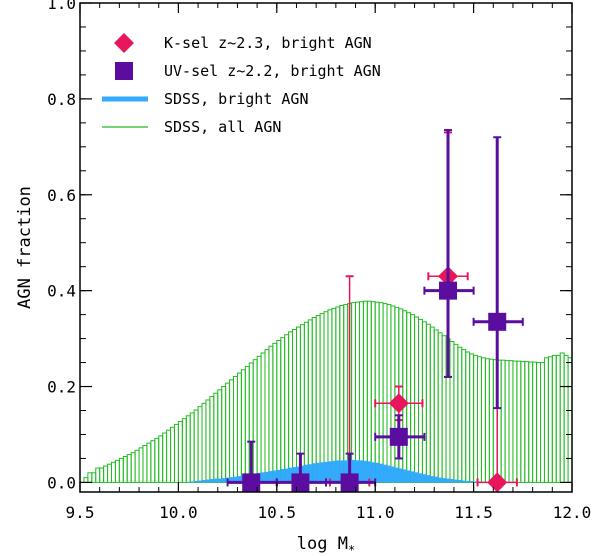  I want to click on x-tick-label: 9.5, so click(80, 512).